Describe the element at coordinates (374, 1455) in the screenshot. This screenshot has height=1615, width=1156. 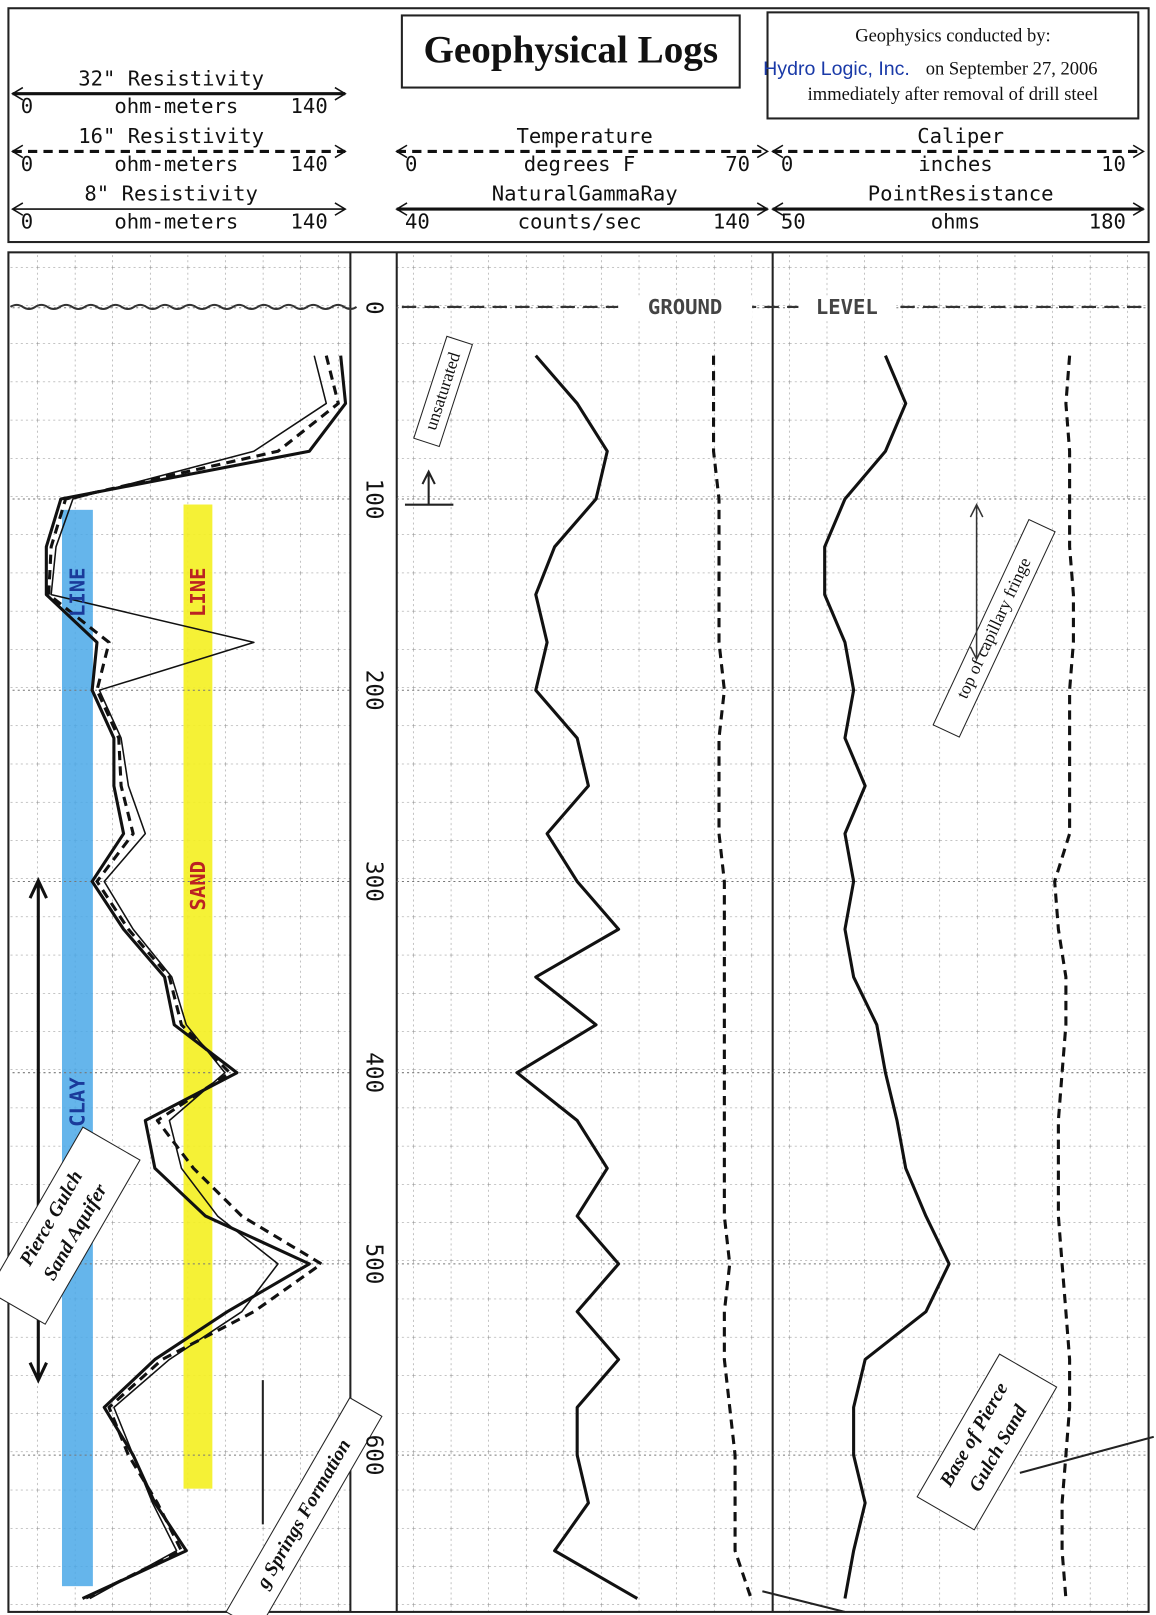
I see `depth-label: 600` at that location.